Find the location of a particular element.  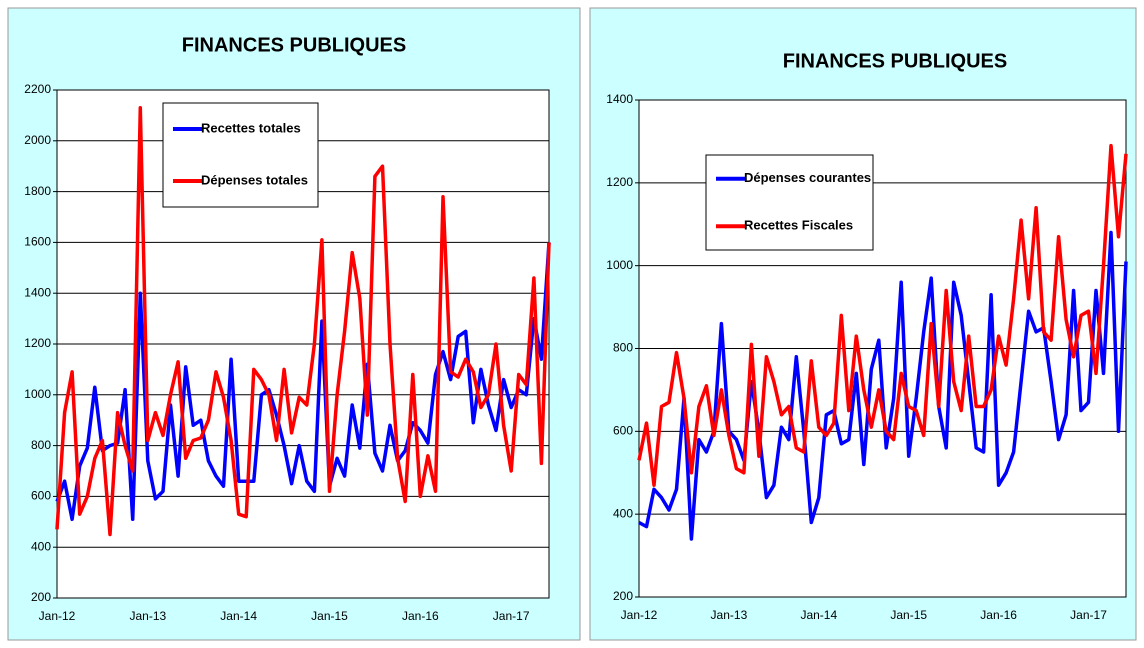

y-tick-label: 2000 is located at coordinates (37, 140).